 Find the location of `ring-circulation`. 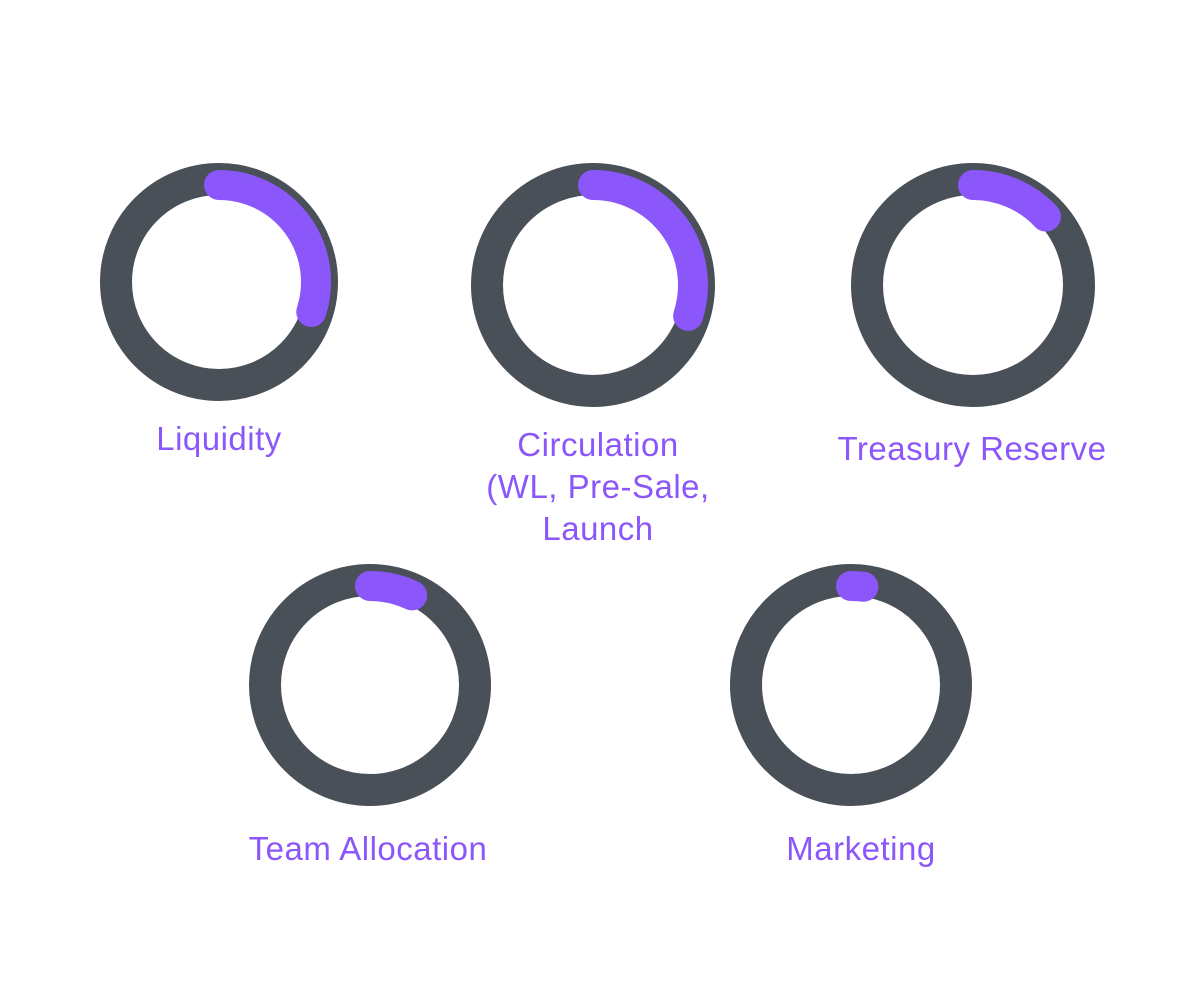

ring-circulation is located at coordinates (593, 285).